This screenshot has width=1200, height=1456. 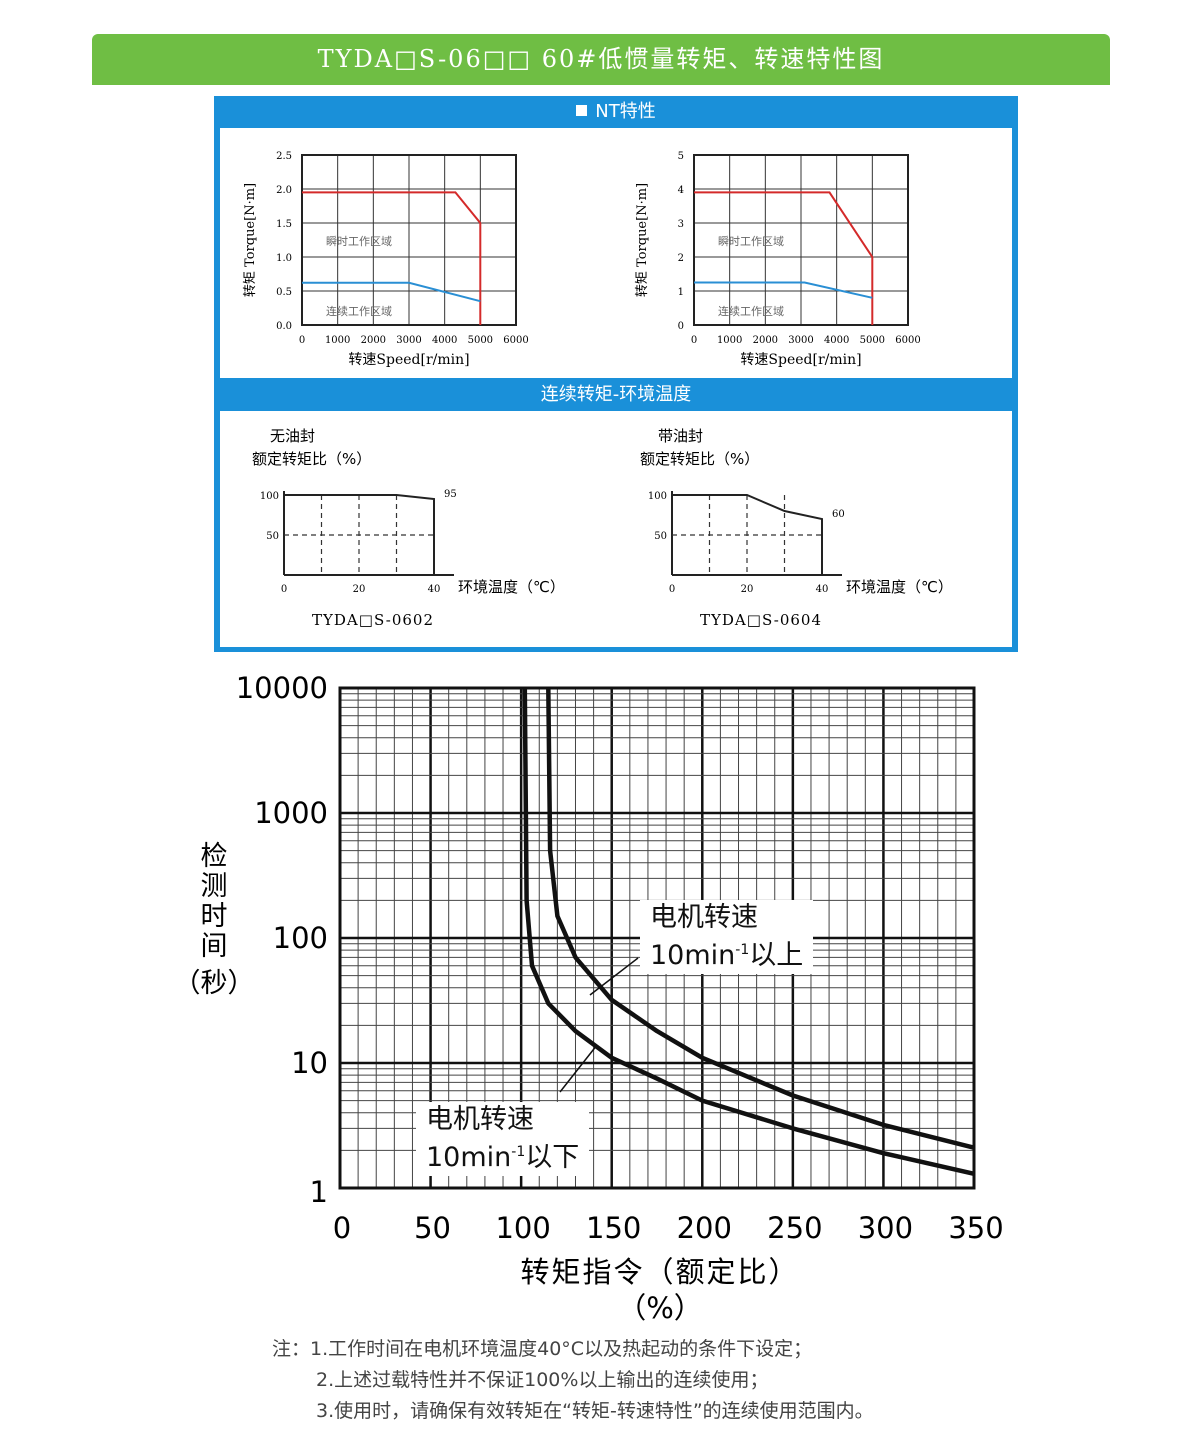 I want to click on model-label: TYDA□S-0604, so click(x=761, y=620).